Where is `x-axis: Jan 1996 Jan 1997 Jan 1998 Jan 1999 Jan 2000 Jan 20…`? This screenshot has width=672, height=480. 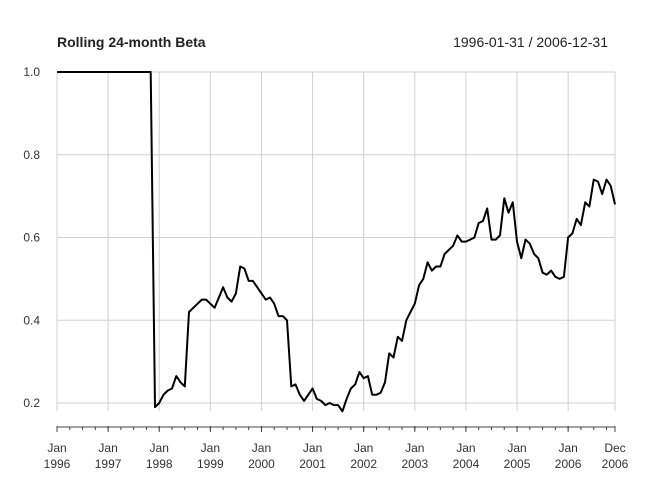
x-axis: Jan 1996 Jan 1997 Jan 1998 Jan 1999 Jan 2000 Jan 20… is located at coordinates (336, 448).